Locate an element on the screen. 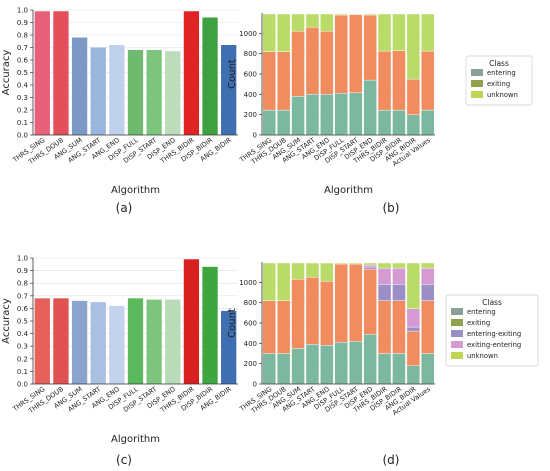 This screenshot has height=471, width=550. y-tick-label: 0 is located at coordinates (255, 136).